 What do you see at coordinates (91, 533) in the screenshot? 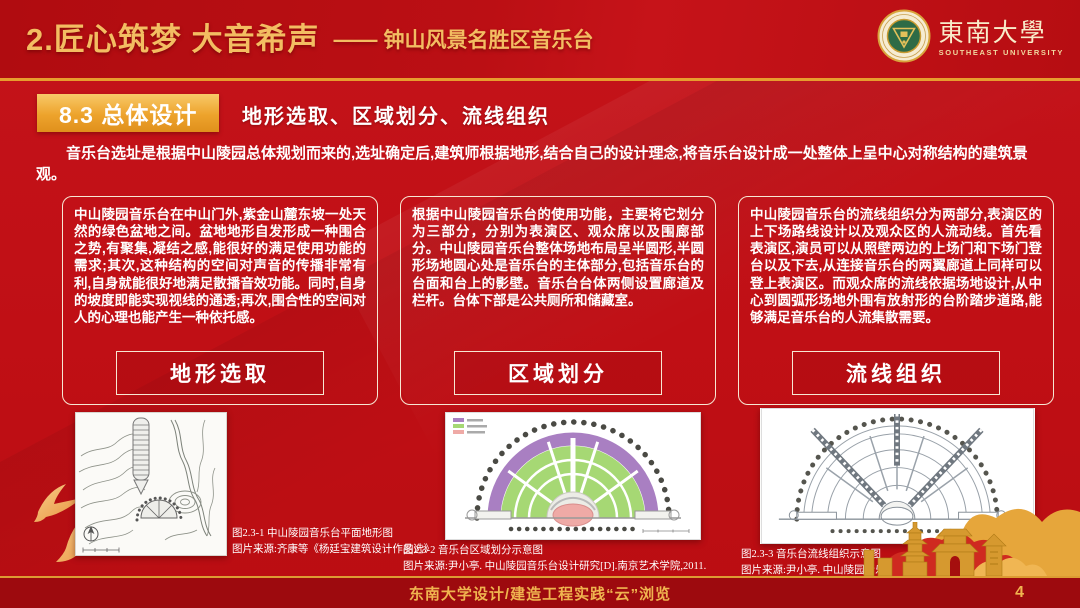
I see `north-arrow-icon` at bounding box center [91, 533].